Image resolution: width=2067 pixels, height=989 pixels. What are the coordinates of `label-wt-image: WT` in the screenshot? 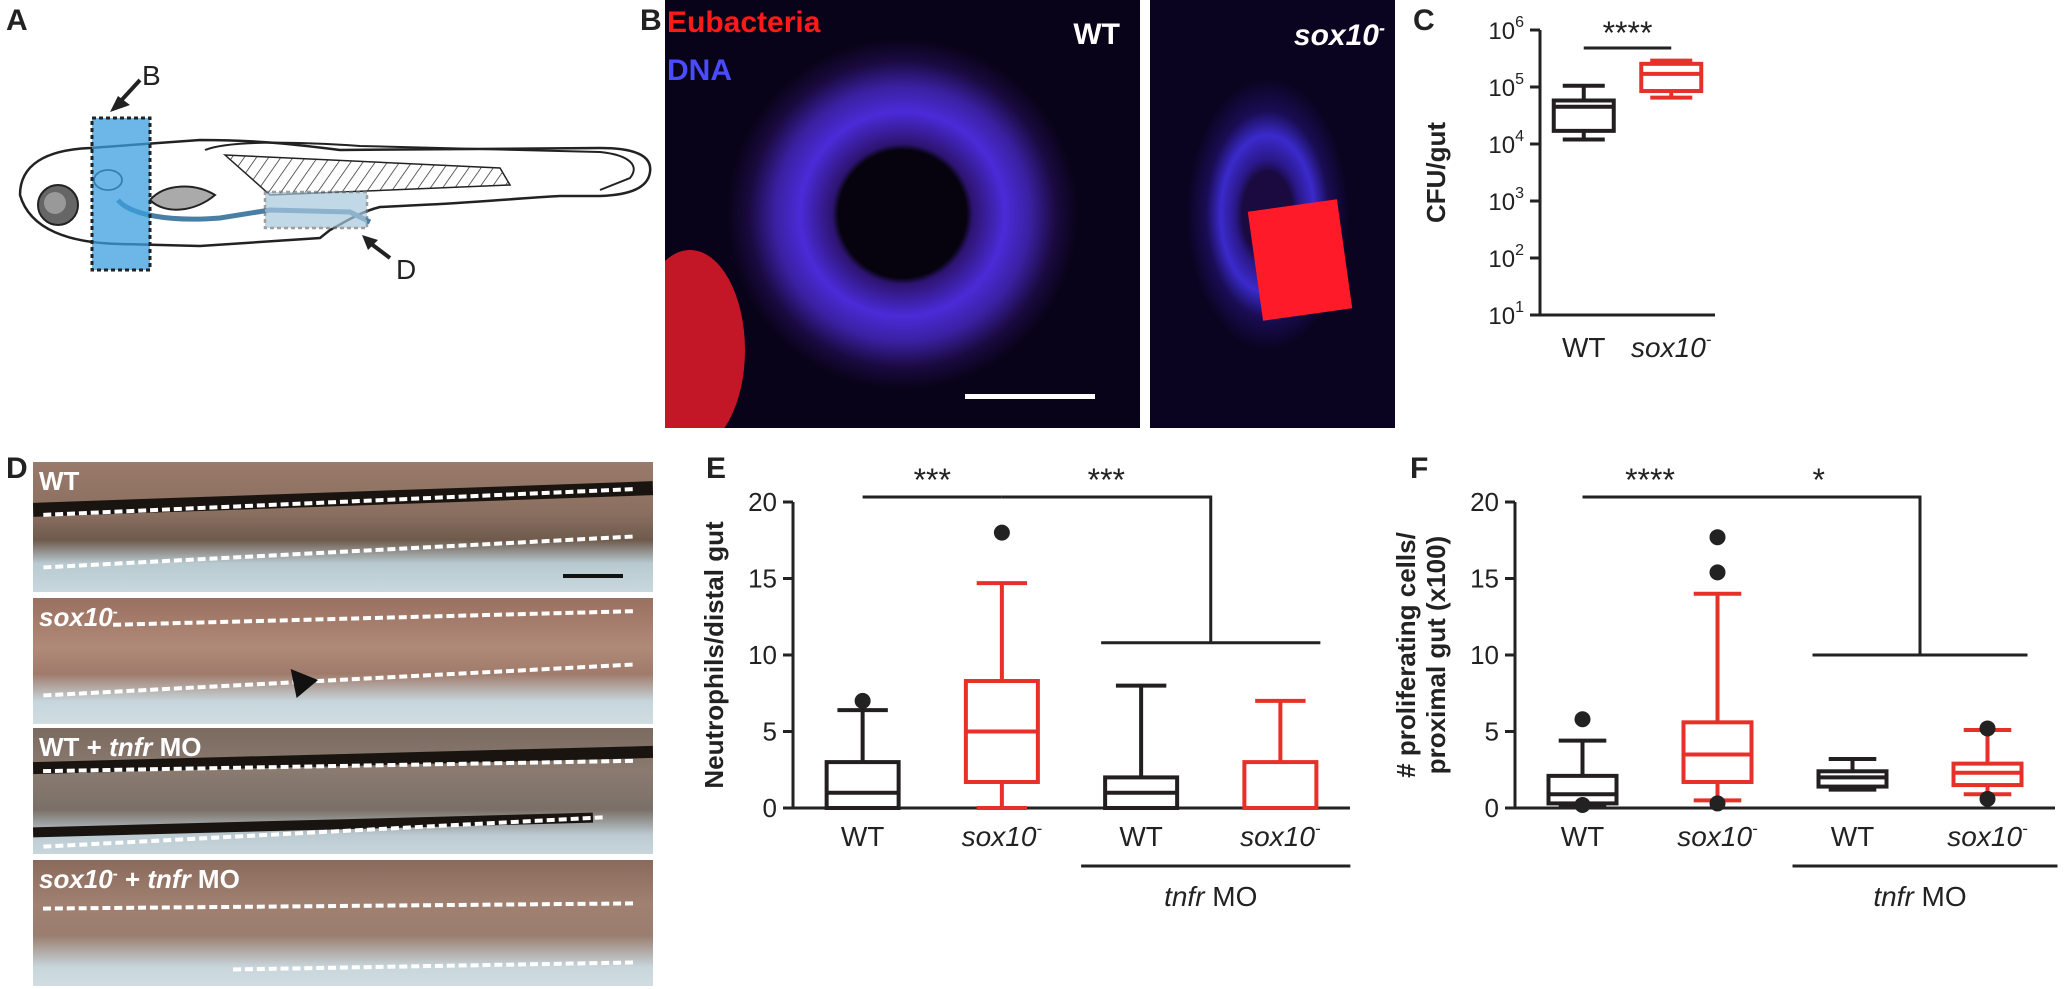 It's located at (1096, 34).